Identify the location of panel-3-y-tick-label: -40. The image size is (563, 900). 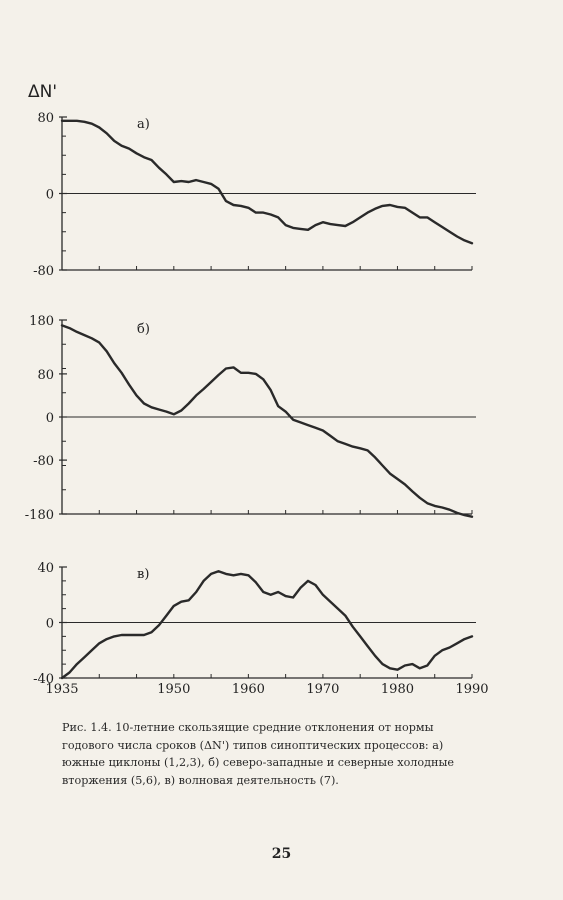
(43, 679).